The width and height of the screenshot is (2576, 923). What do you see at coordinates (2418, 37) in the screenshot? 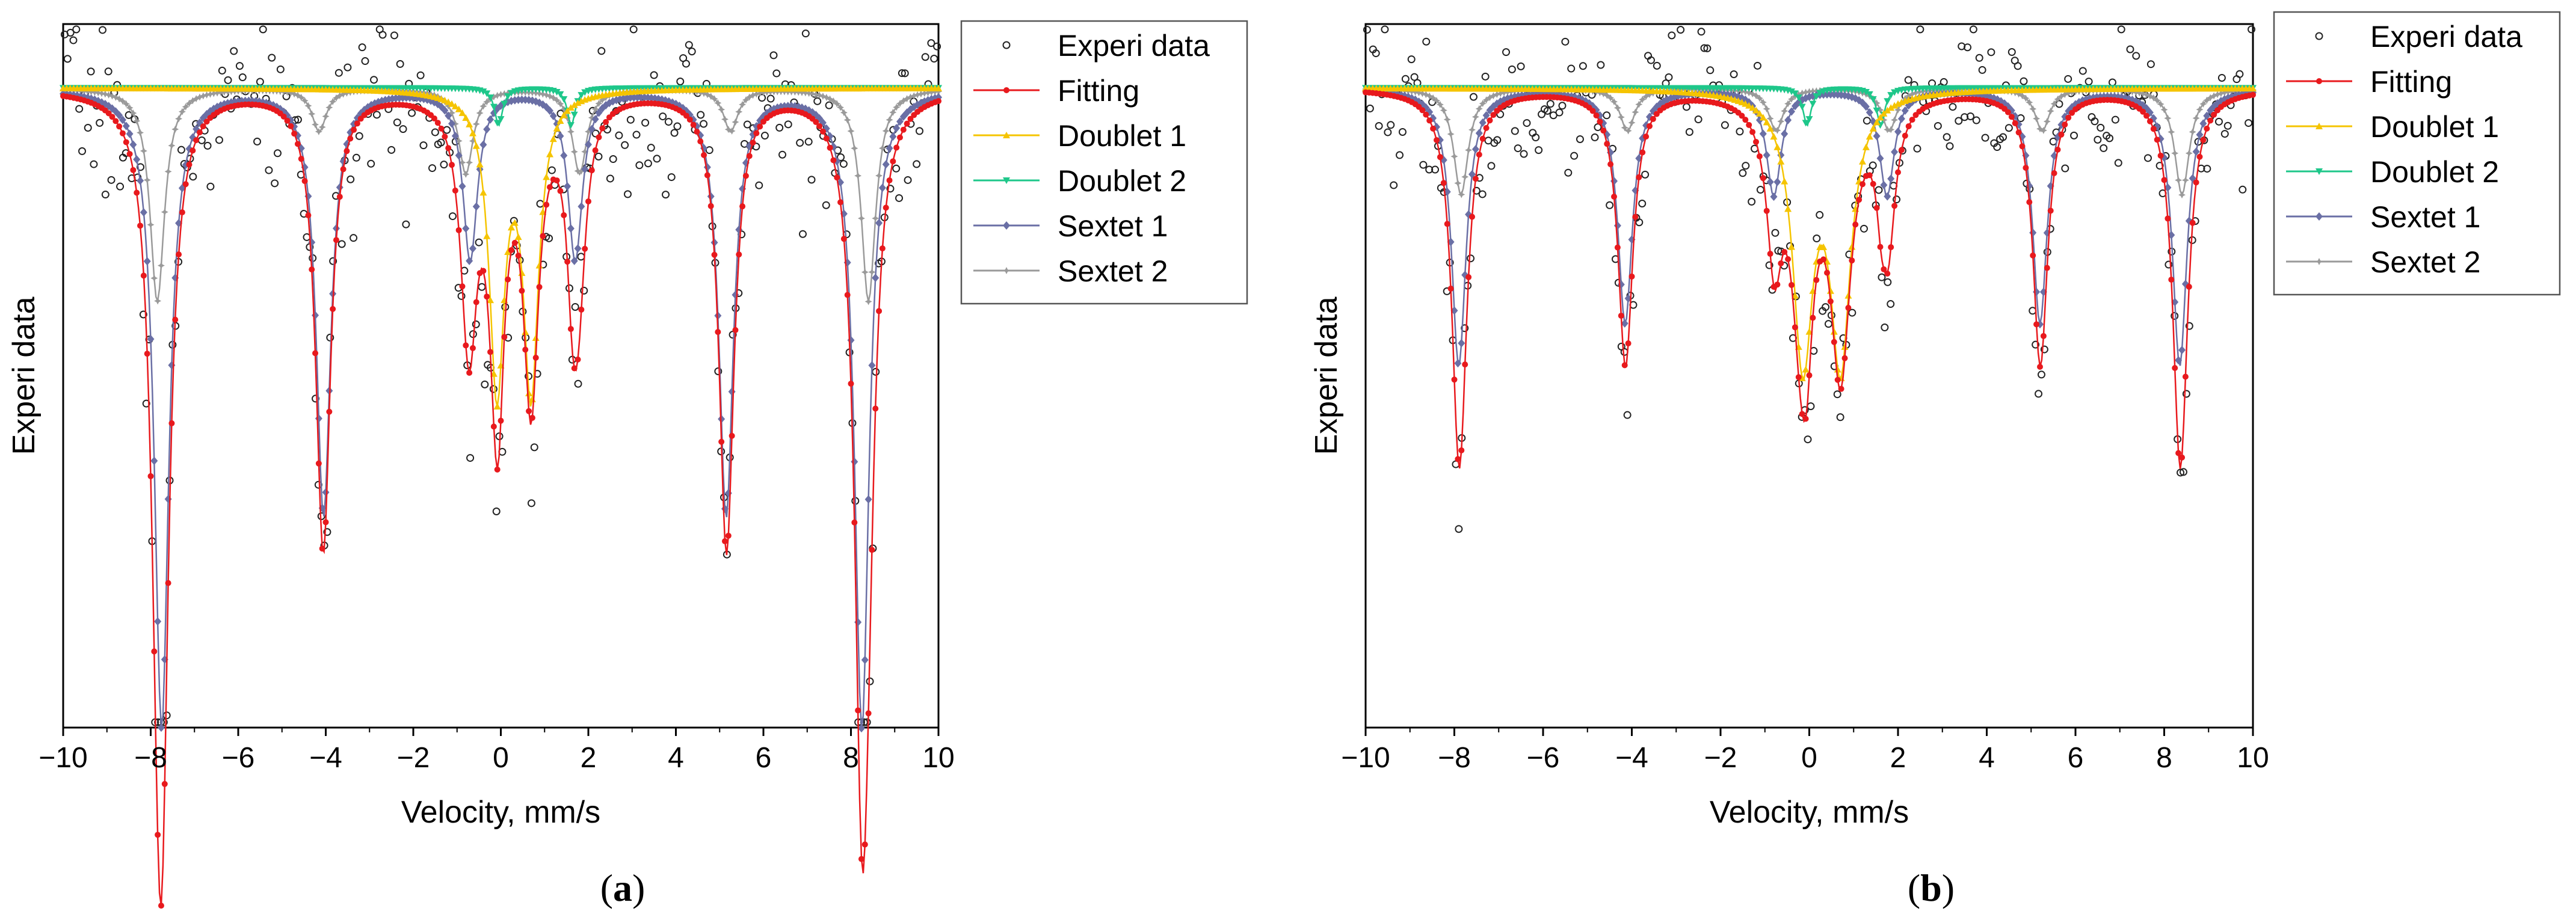
I see `legend-item-experi-data: Experi data` at bounding box center [2418, 37].